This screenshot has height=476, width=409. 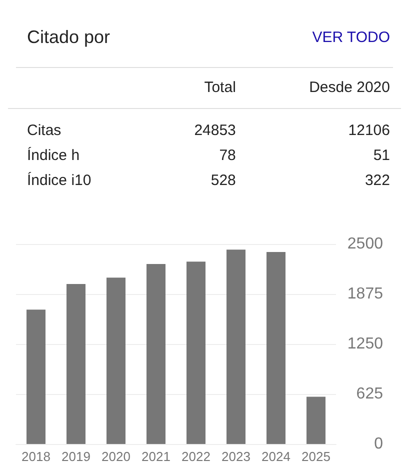 I want to click on y-tick-label: 2500, so click(x=365, y=244).